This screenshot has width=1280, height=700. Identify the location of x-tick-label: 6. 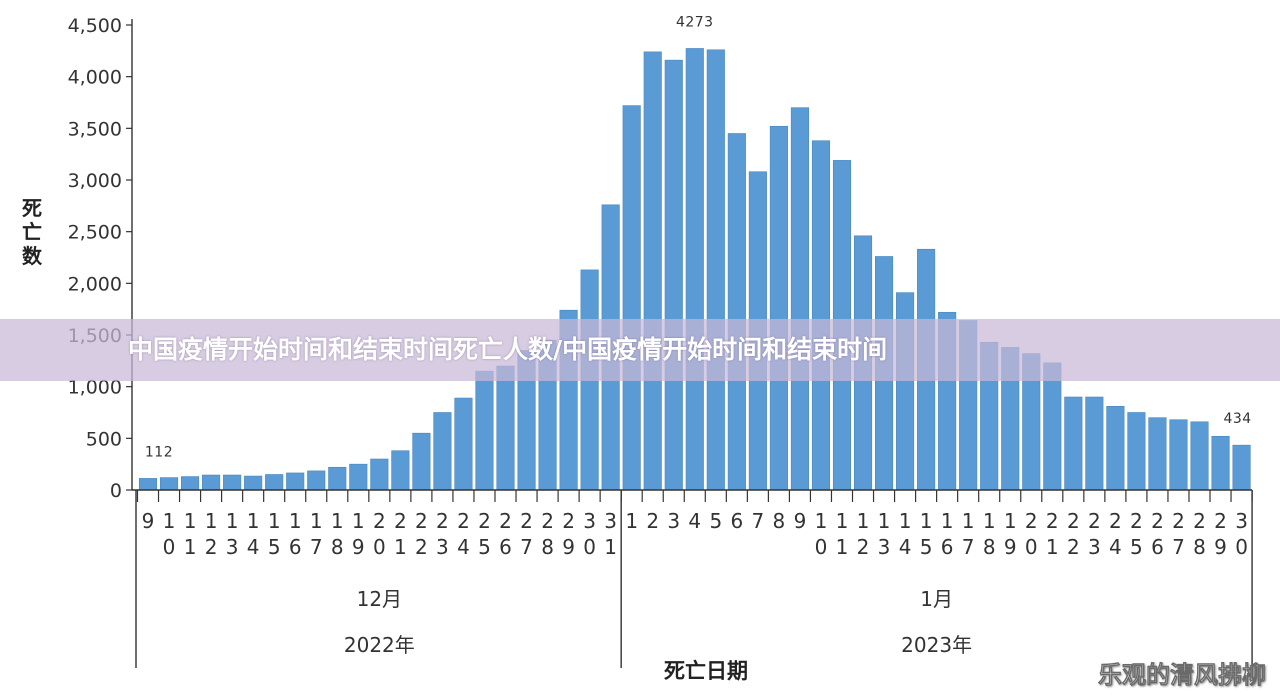
(736, 521).